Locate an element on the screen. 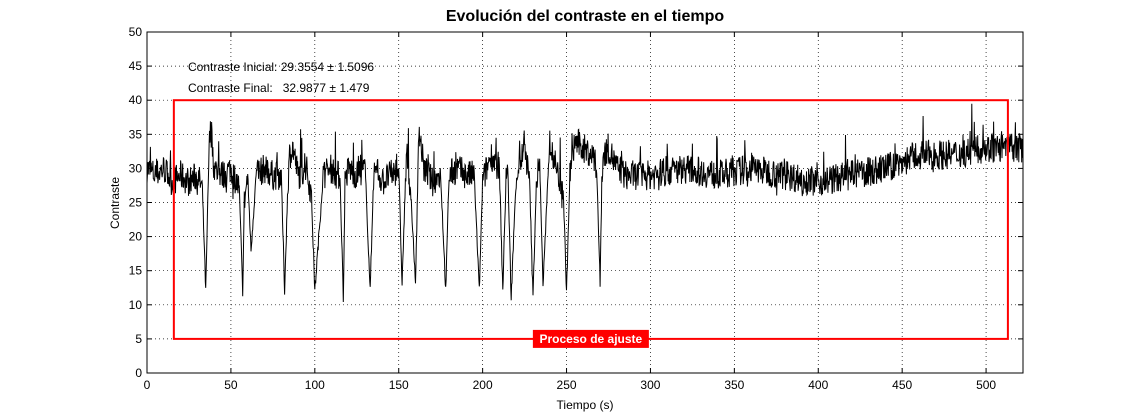  y-tick-label: 50 is located at coordinates (136, 32).